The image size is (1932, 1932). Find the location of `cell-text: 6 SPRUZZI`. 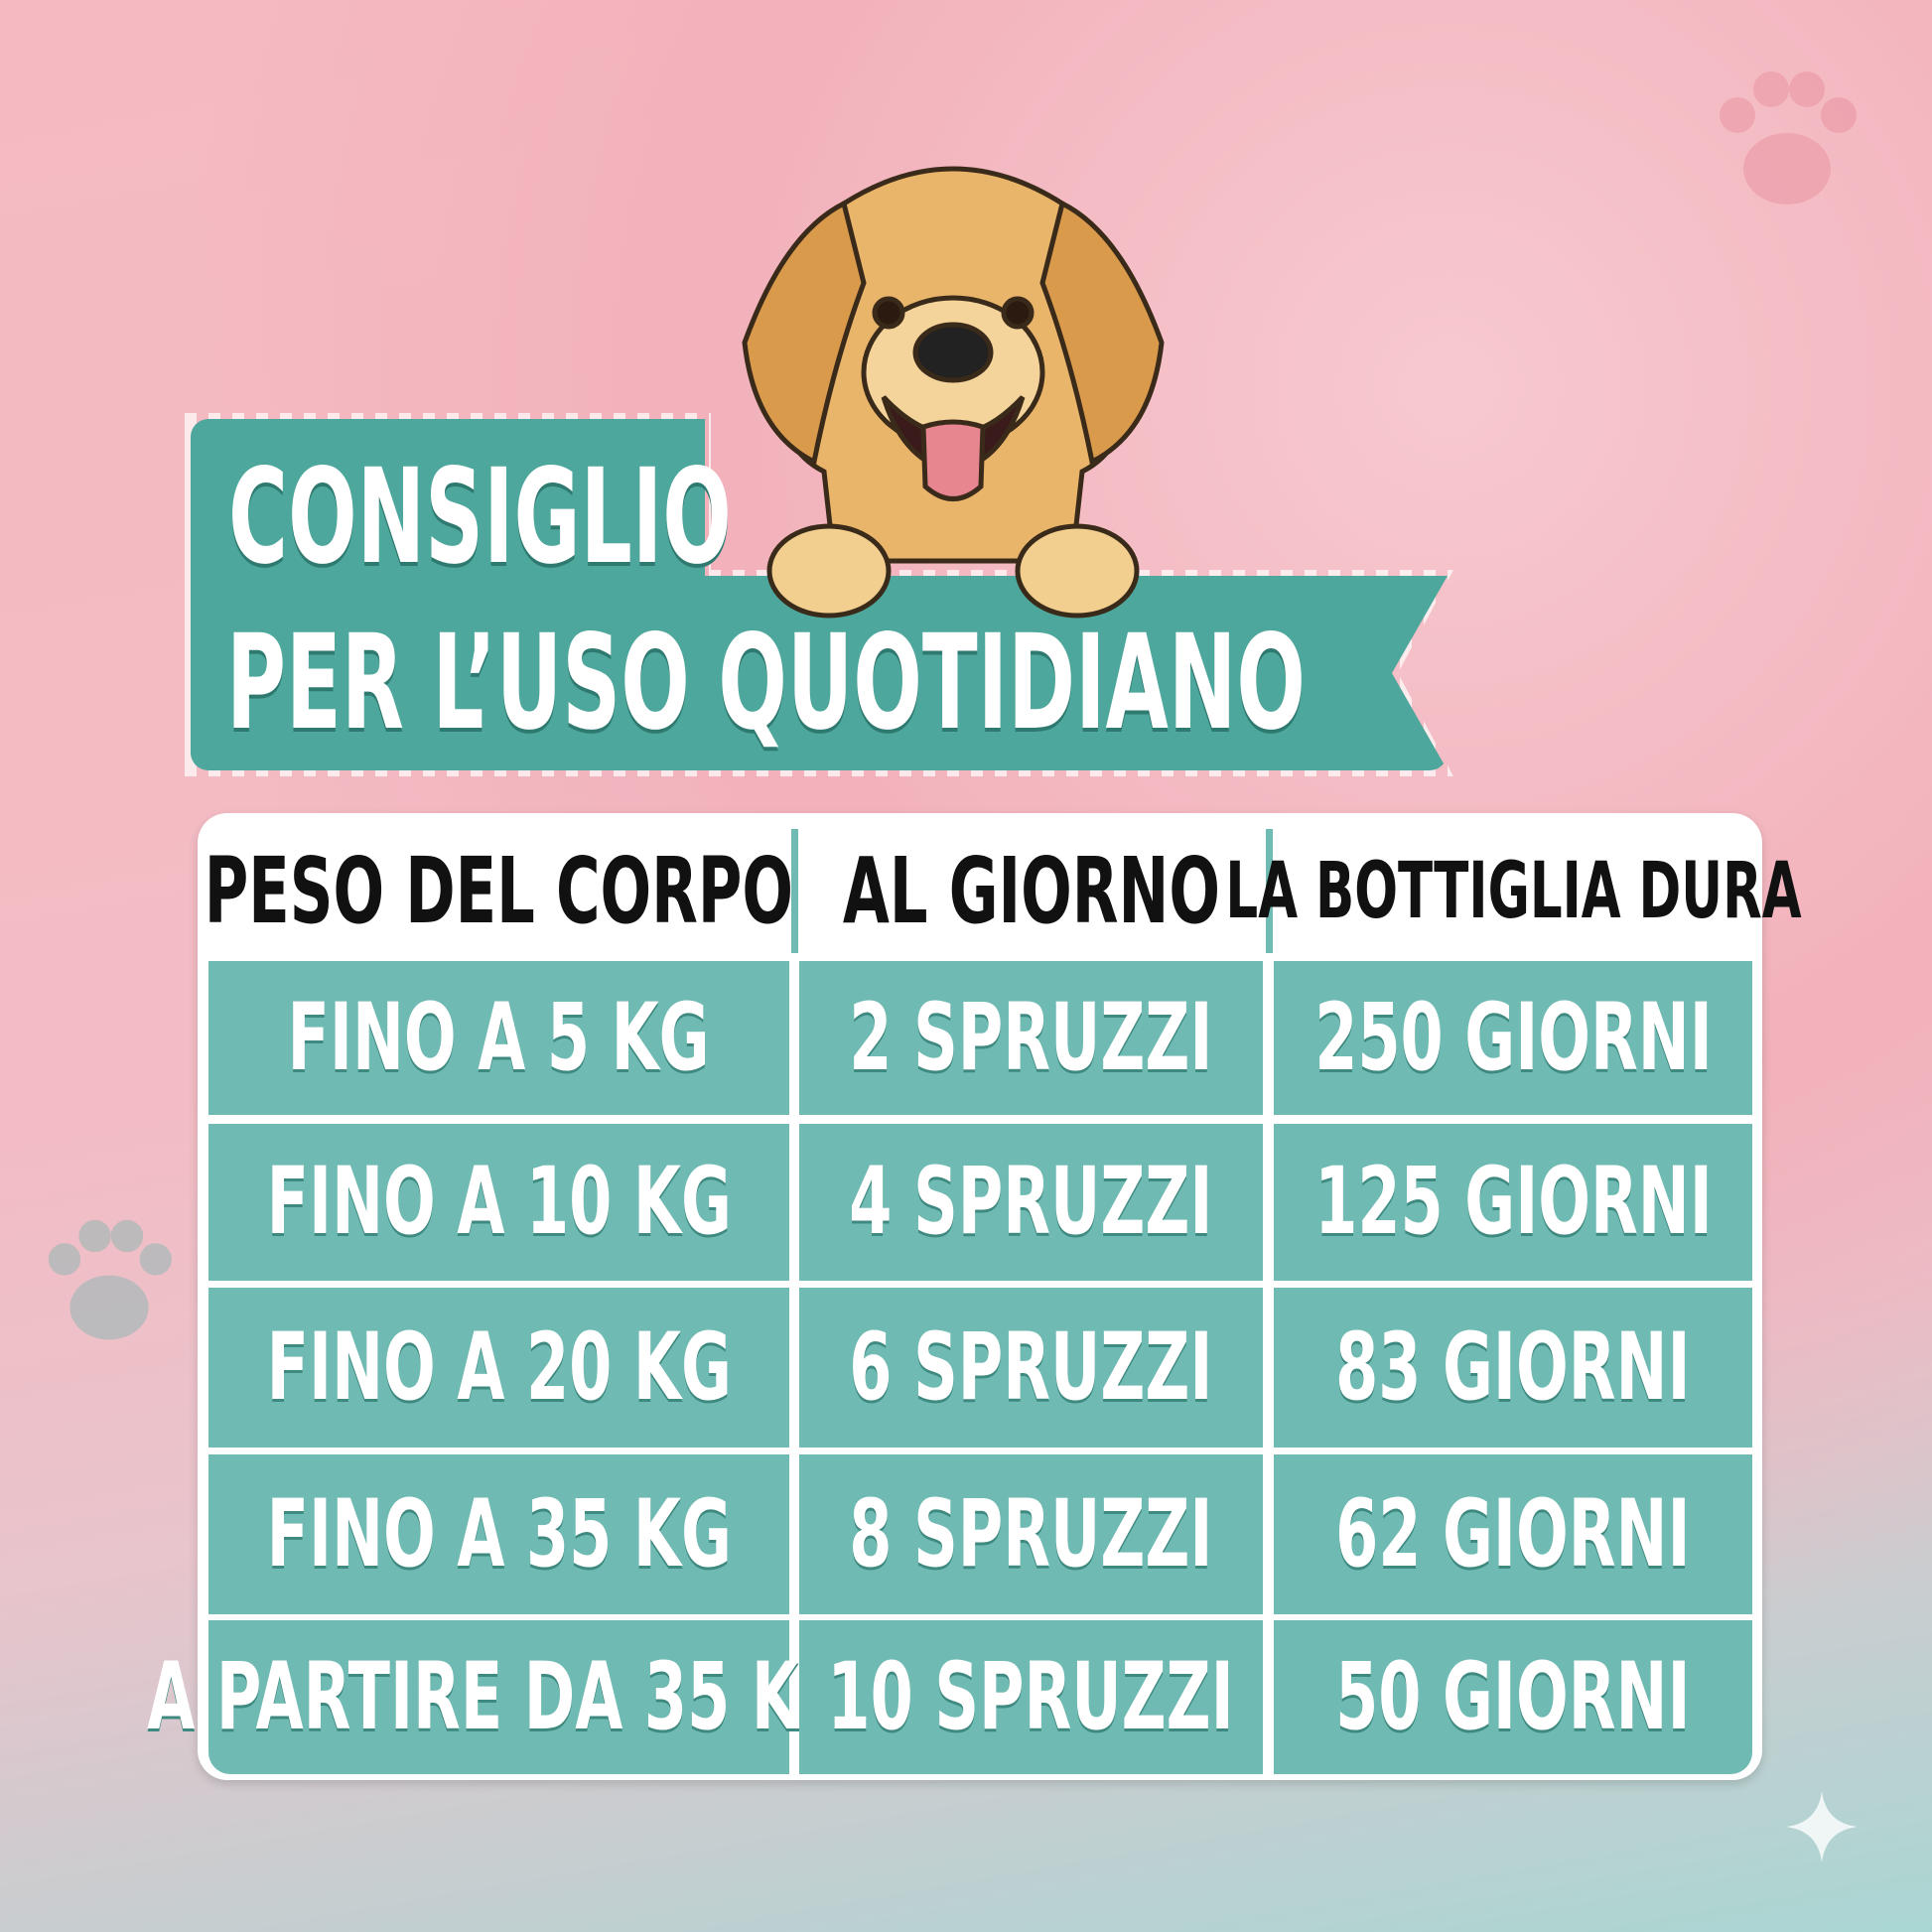

cell-text: 6 SPRUZZI is located at coordinates (1031, 1367).